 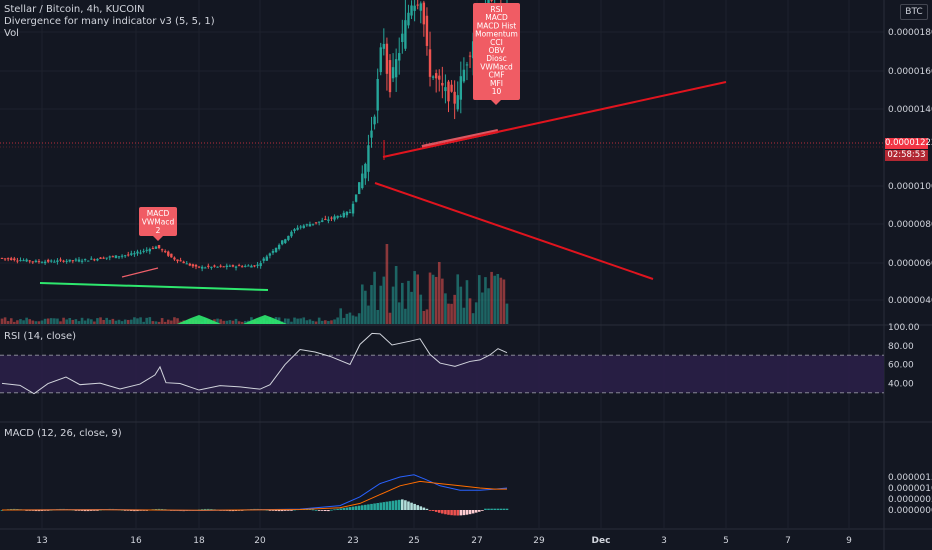 What do you see at coordinates (914, 12) in the screenshot?
I see `currency-badge: BTC` at bounding box center [914, 12].